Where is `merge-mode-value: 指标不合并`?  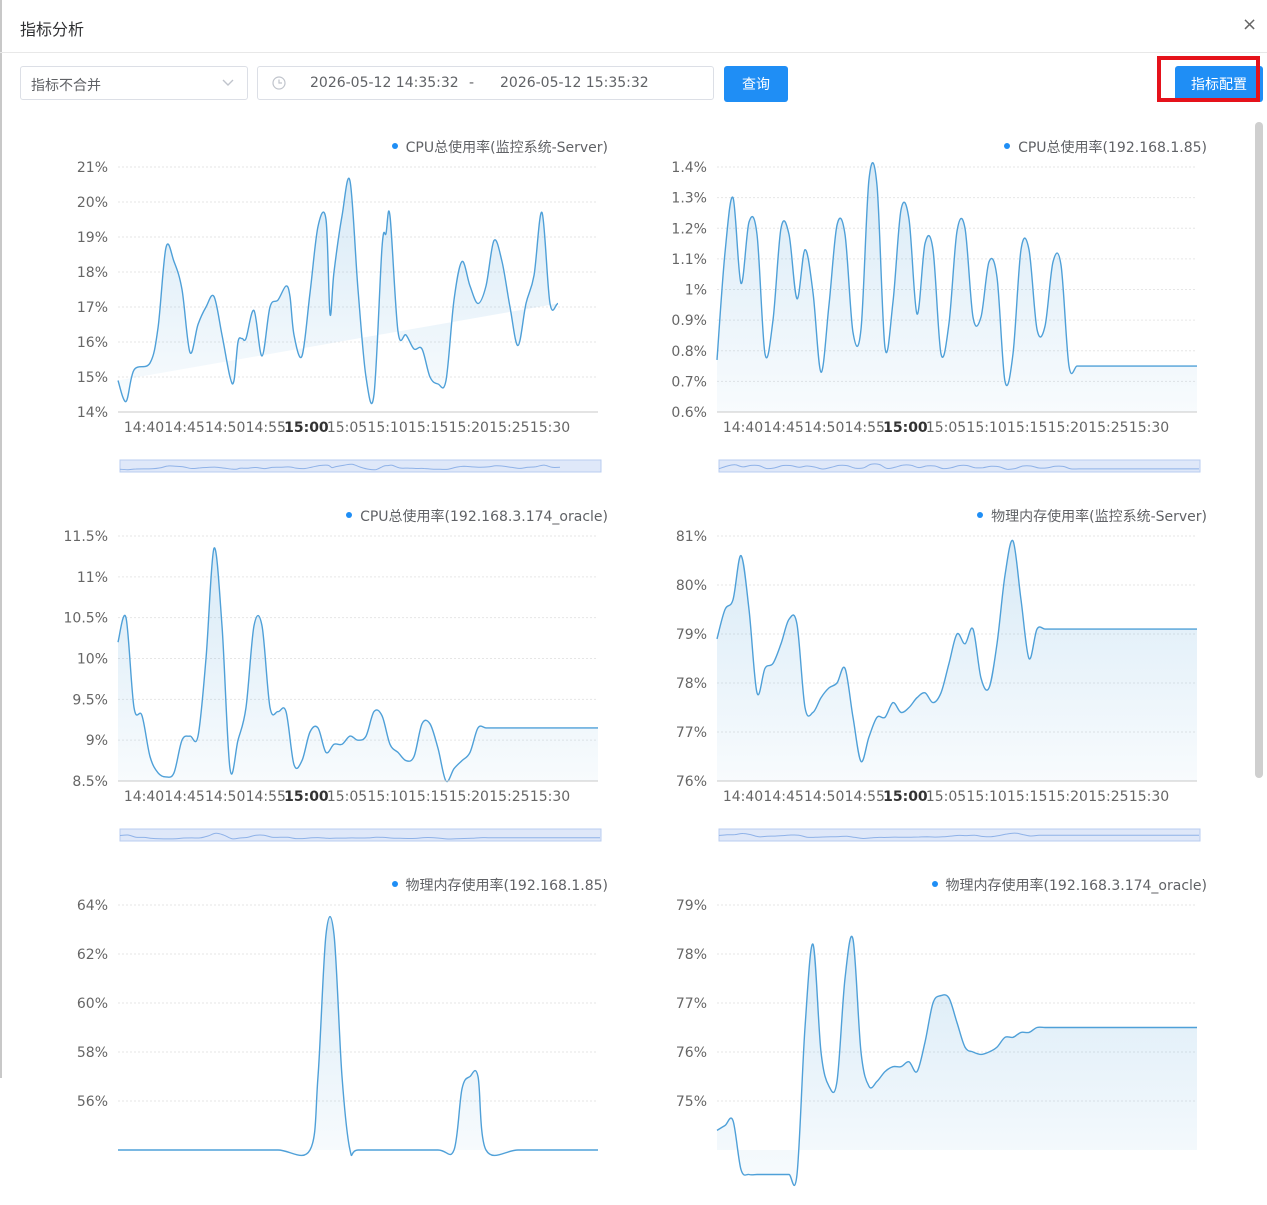 merge-mode-value: 指标不合并 is located at coordinates (66, 86).